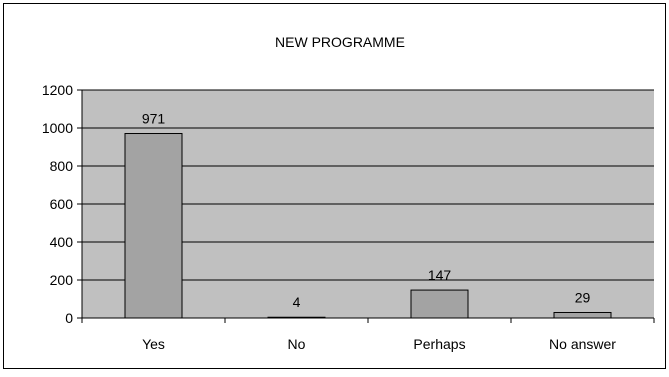 The height and width of the screenshot is (377, 669). I want to click on data-label: 4, so click(297, 302).